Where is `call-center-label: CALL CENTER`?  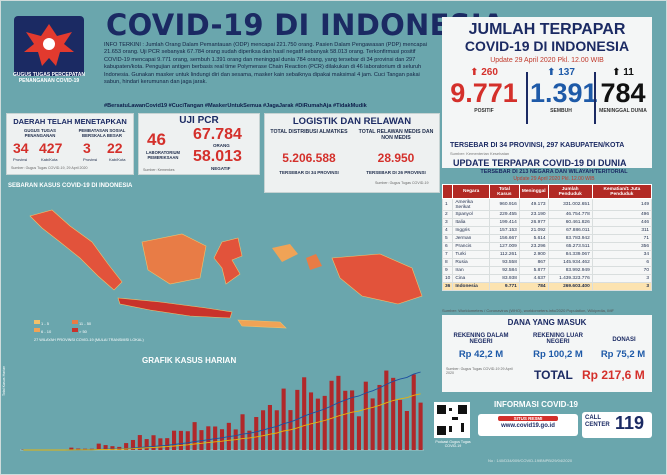
call-center-label: CALL CENTER is located at coordinates (597, 421).